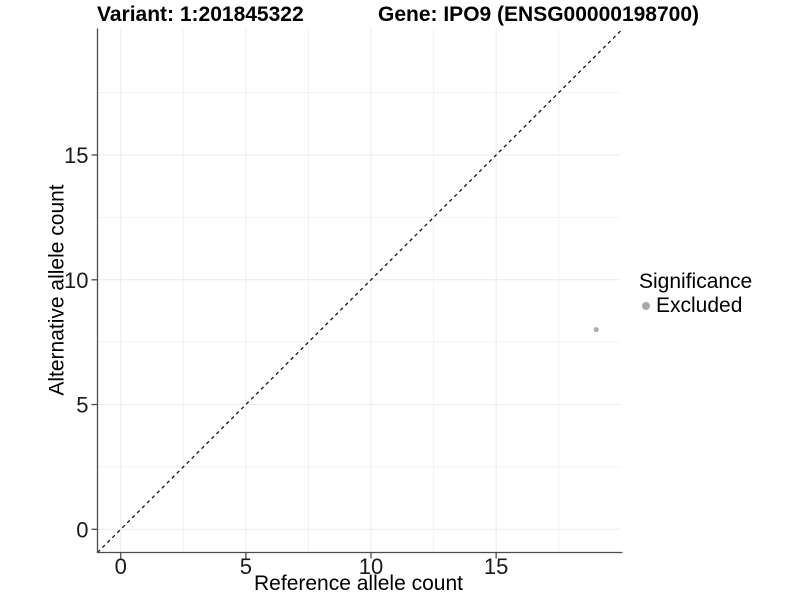 Image resolution: width=800 pixels, height=600 pixels. What do you see at coordinates (200, 14) in the screenshot?
I see `plot-title-variant: Variant: 1:201845322` at bounding box center [200, 14].